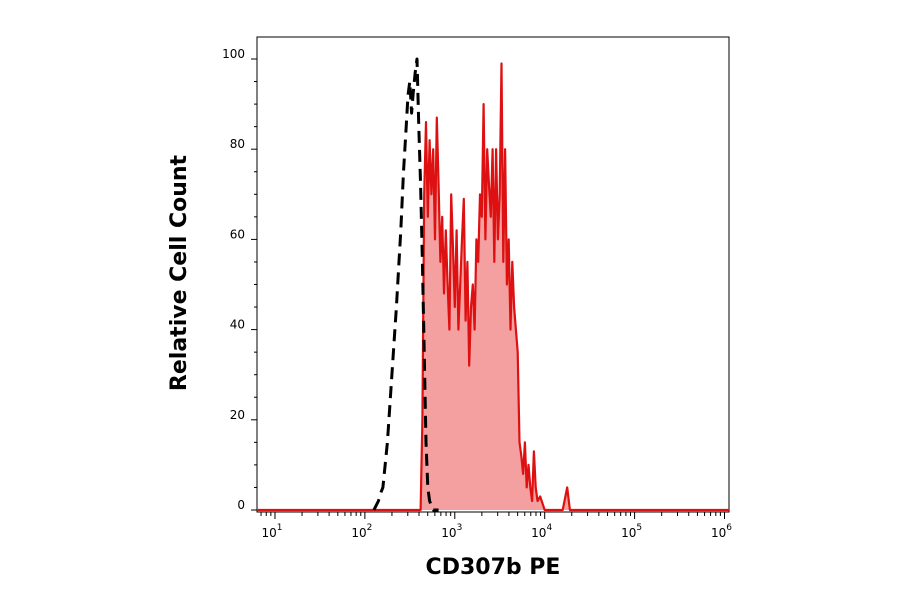 The image size is (900, 594). What do you see at coordinates (271, 531) in the screenshot?
I see `x-tick-label: 10¹` at bounding box center [271, 531].